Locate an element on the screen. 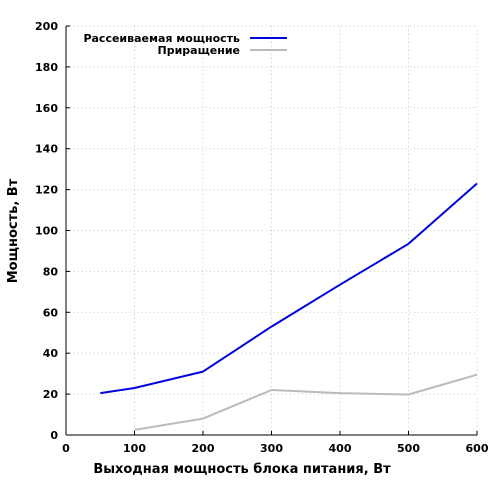  y-tick-label: 180 is located at coordinates (46, 67).